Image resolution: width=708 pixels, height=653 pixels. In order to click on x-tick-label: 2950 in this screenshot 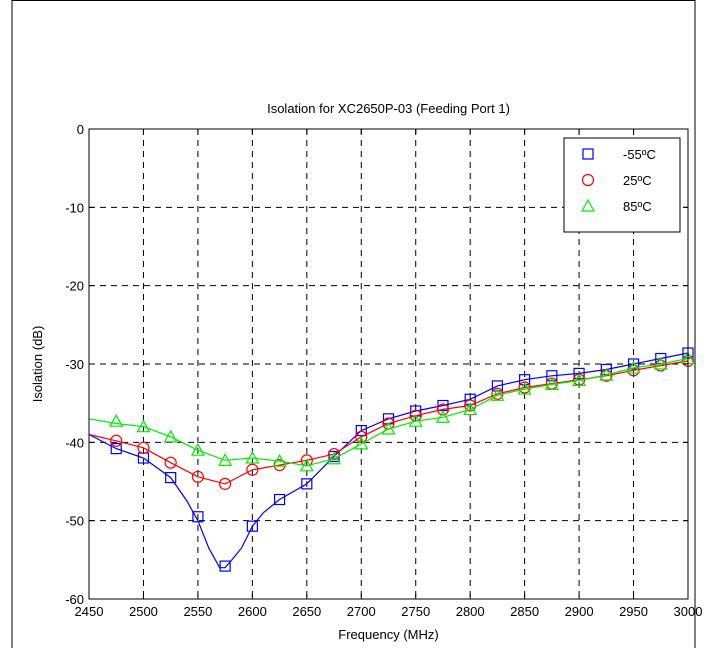, I will do `click(633, 611)`.